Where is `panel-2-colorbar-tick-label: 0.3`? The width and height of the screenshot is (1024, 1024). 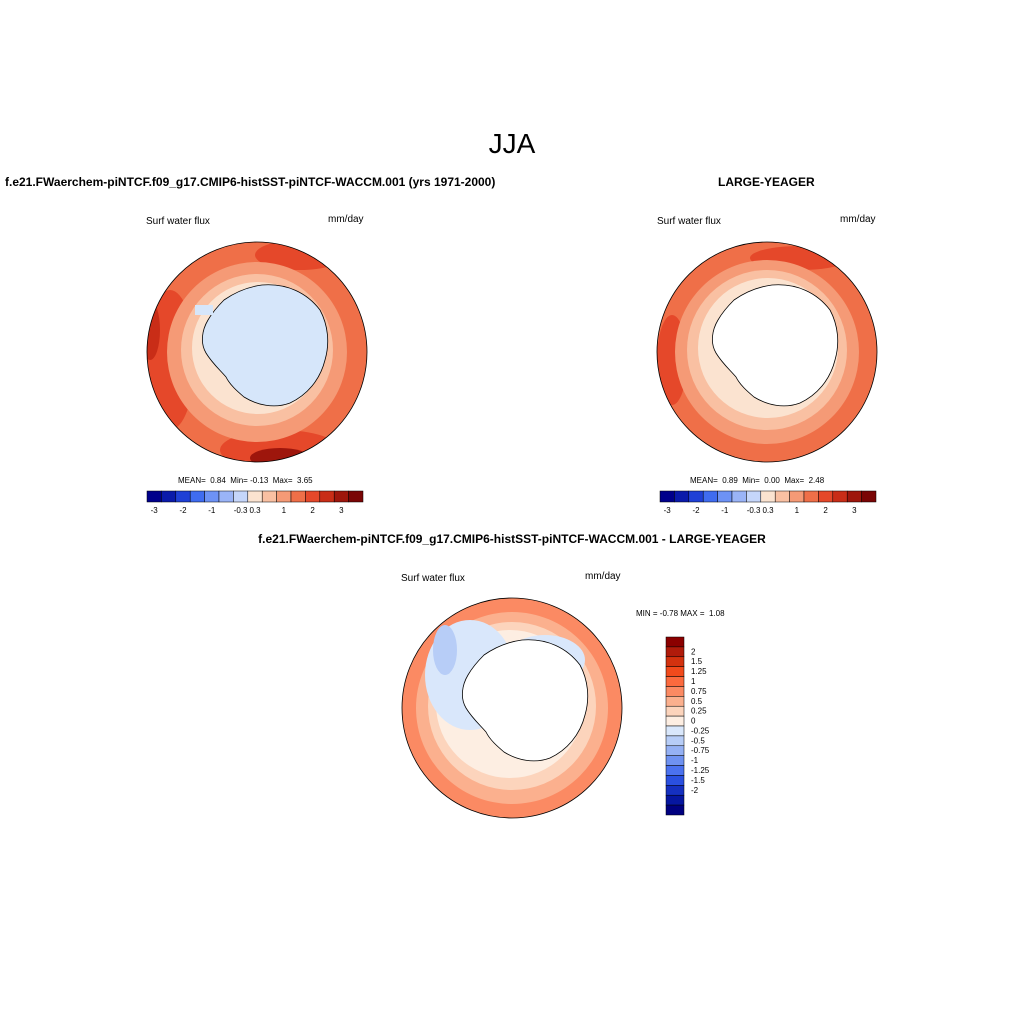 panel-2-colorbar-tick-label: 0.3 is located at coordinates (768, 510).